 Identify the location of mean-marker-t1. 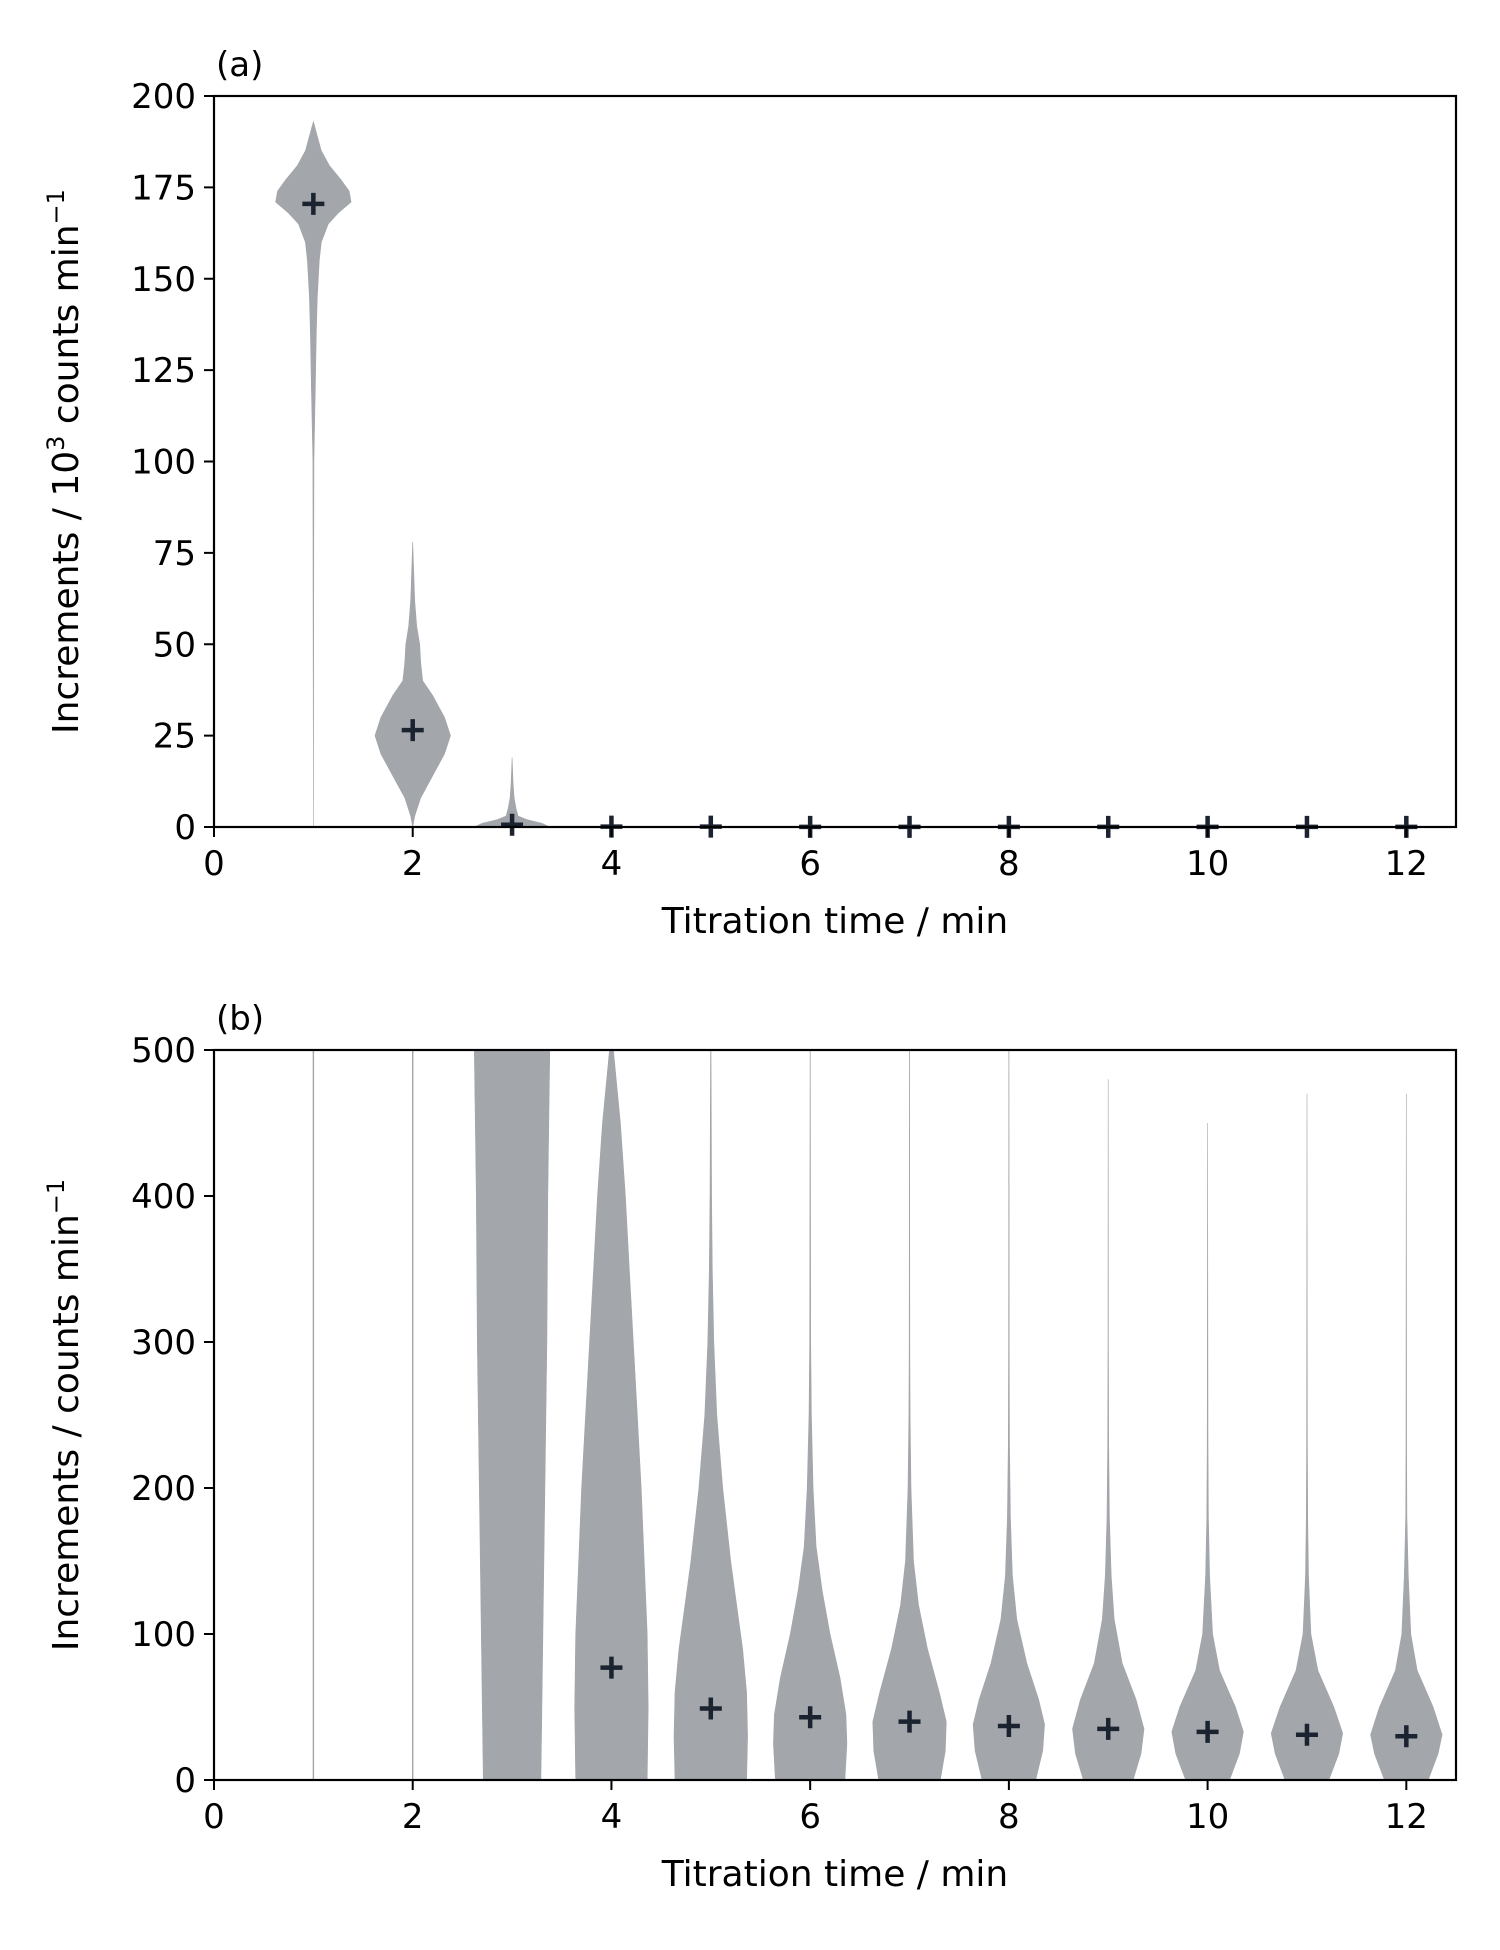
(313, 203).